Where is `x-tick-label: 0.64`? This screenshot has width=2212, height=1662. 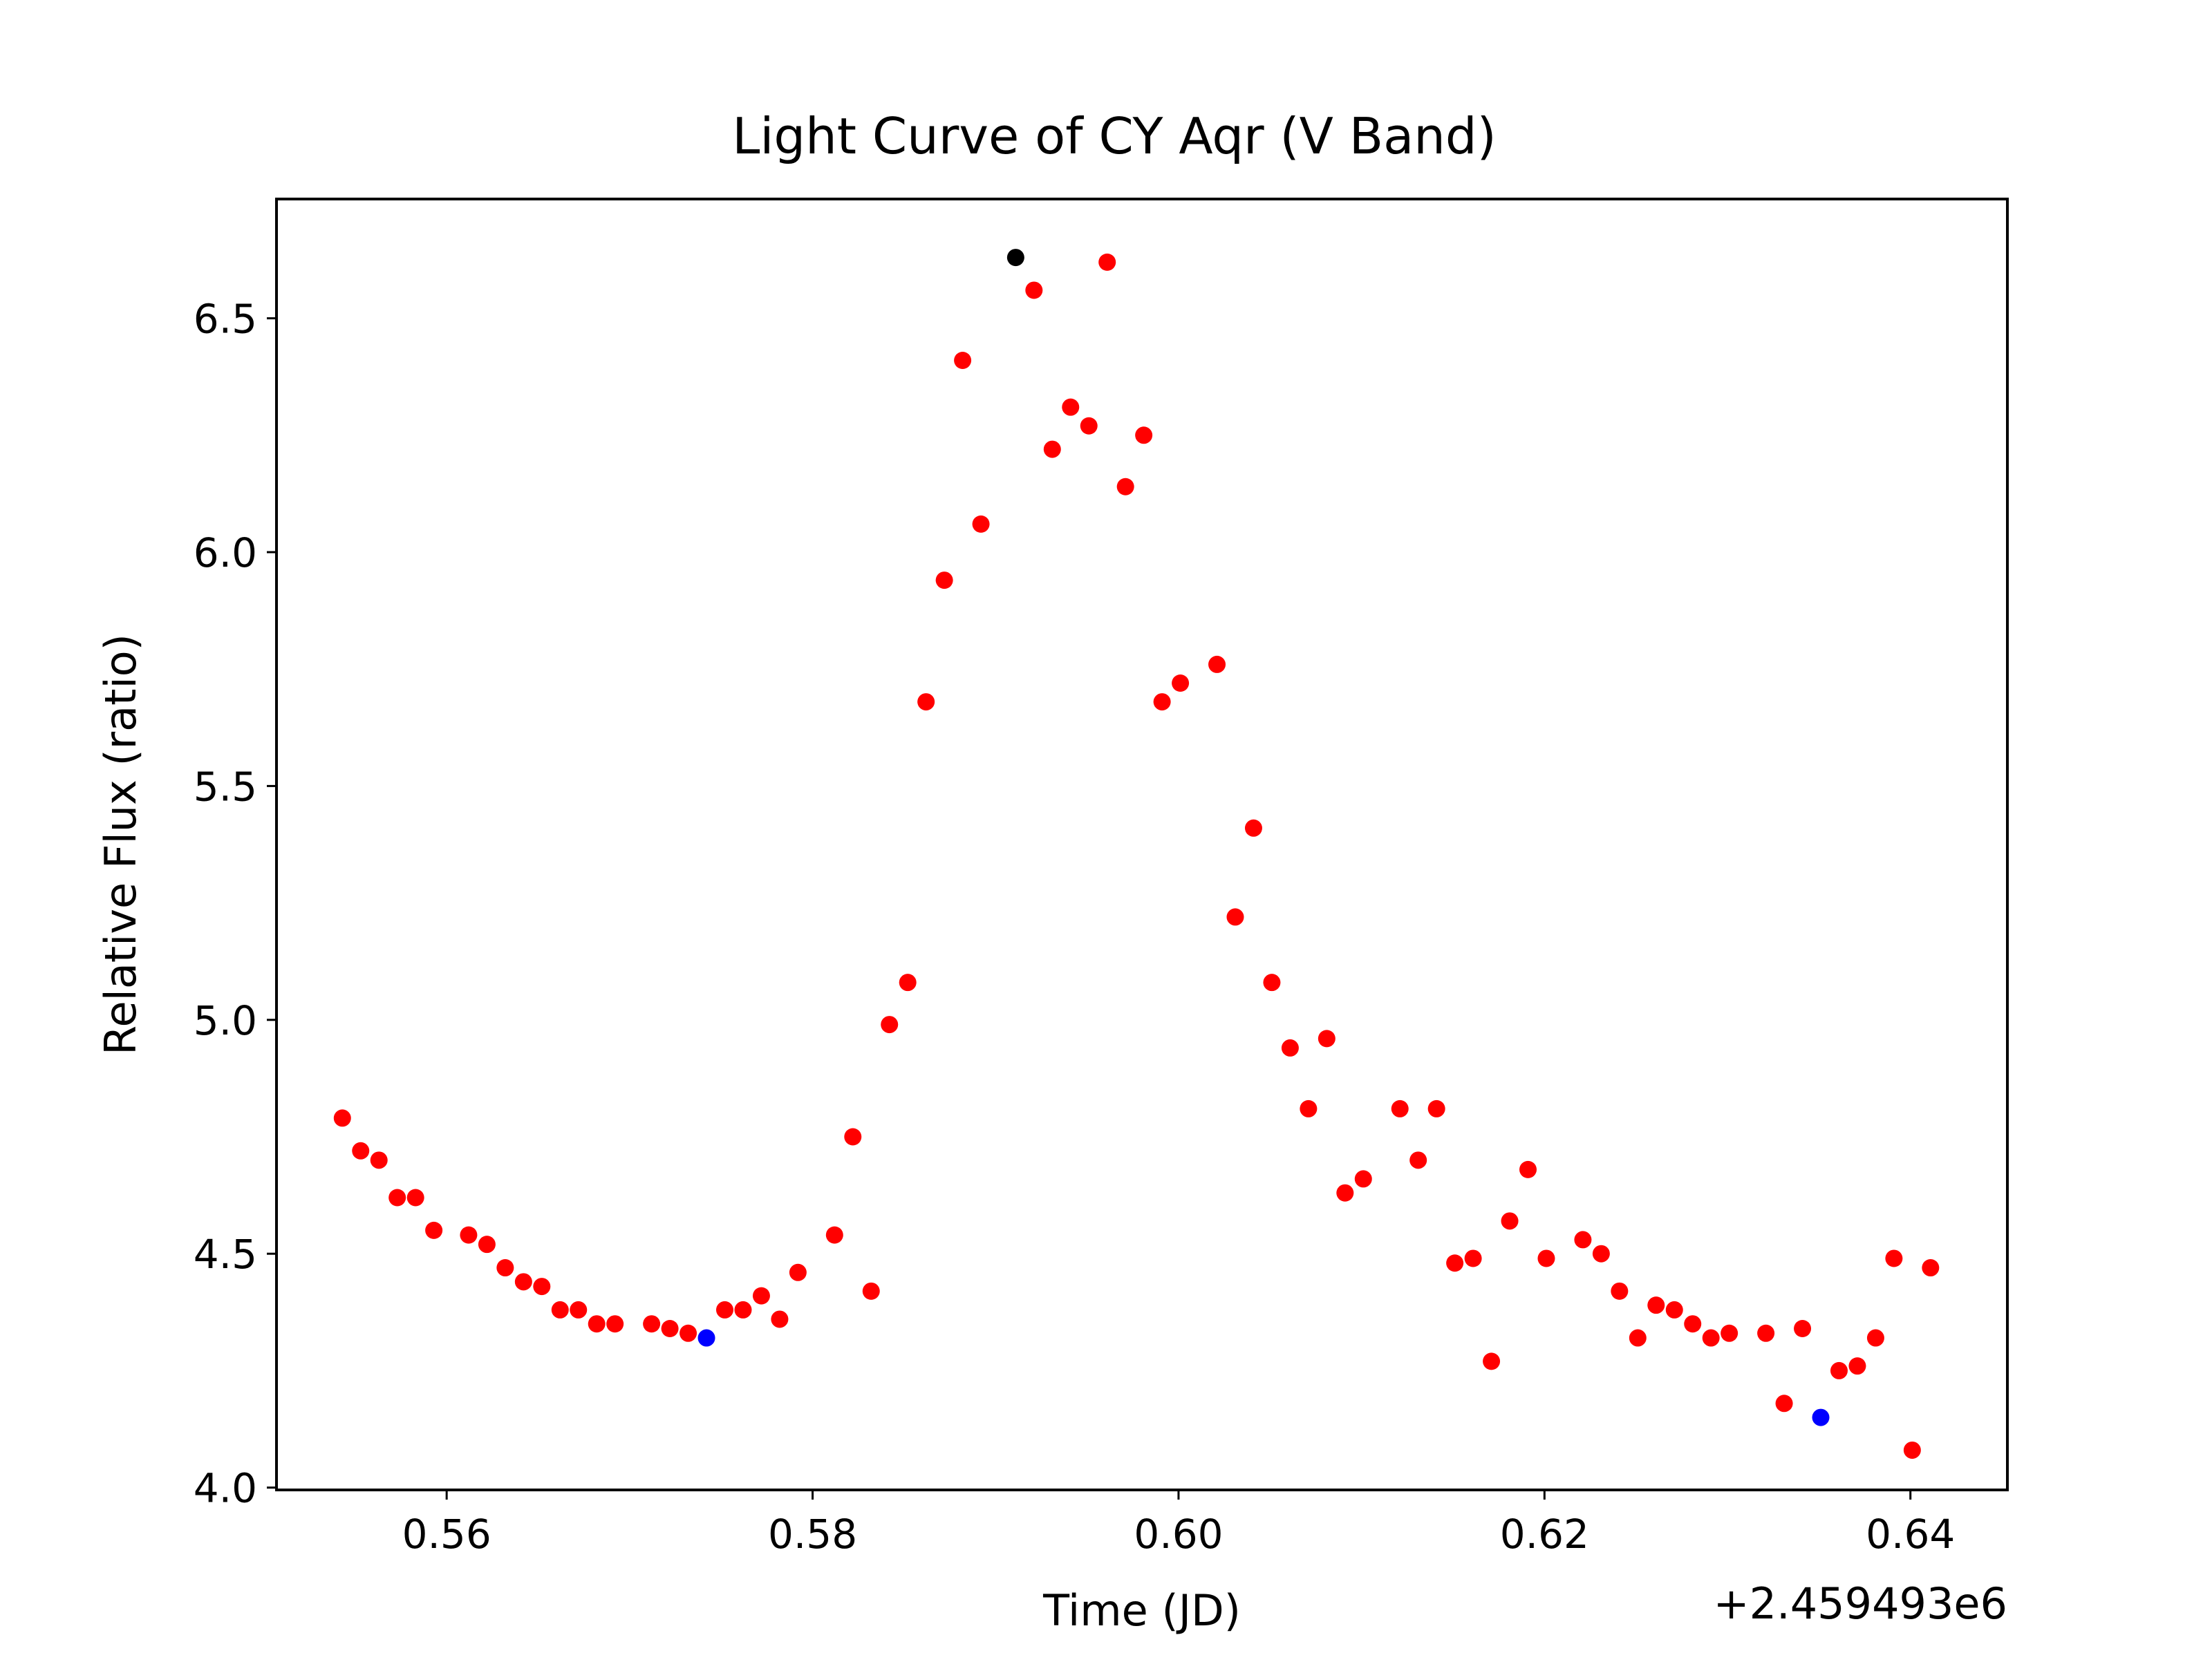
x-tick-label: 0.64 is located at coordinates (1910, 1534).